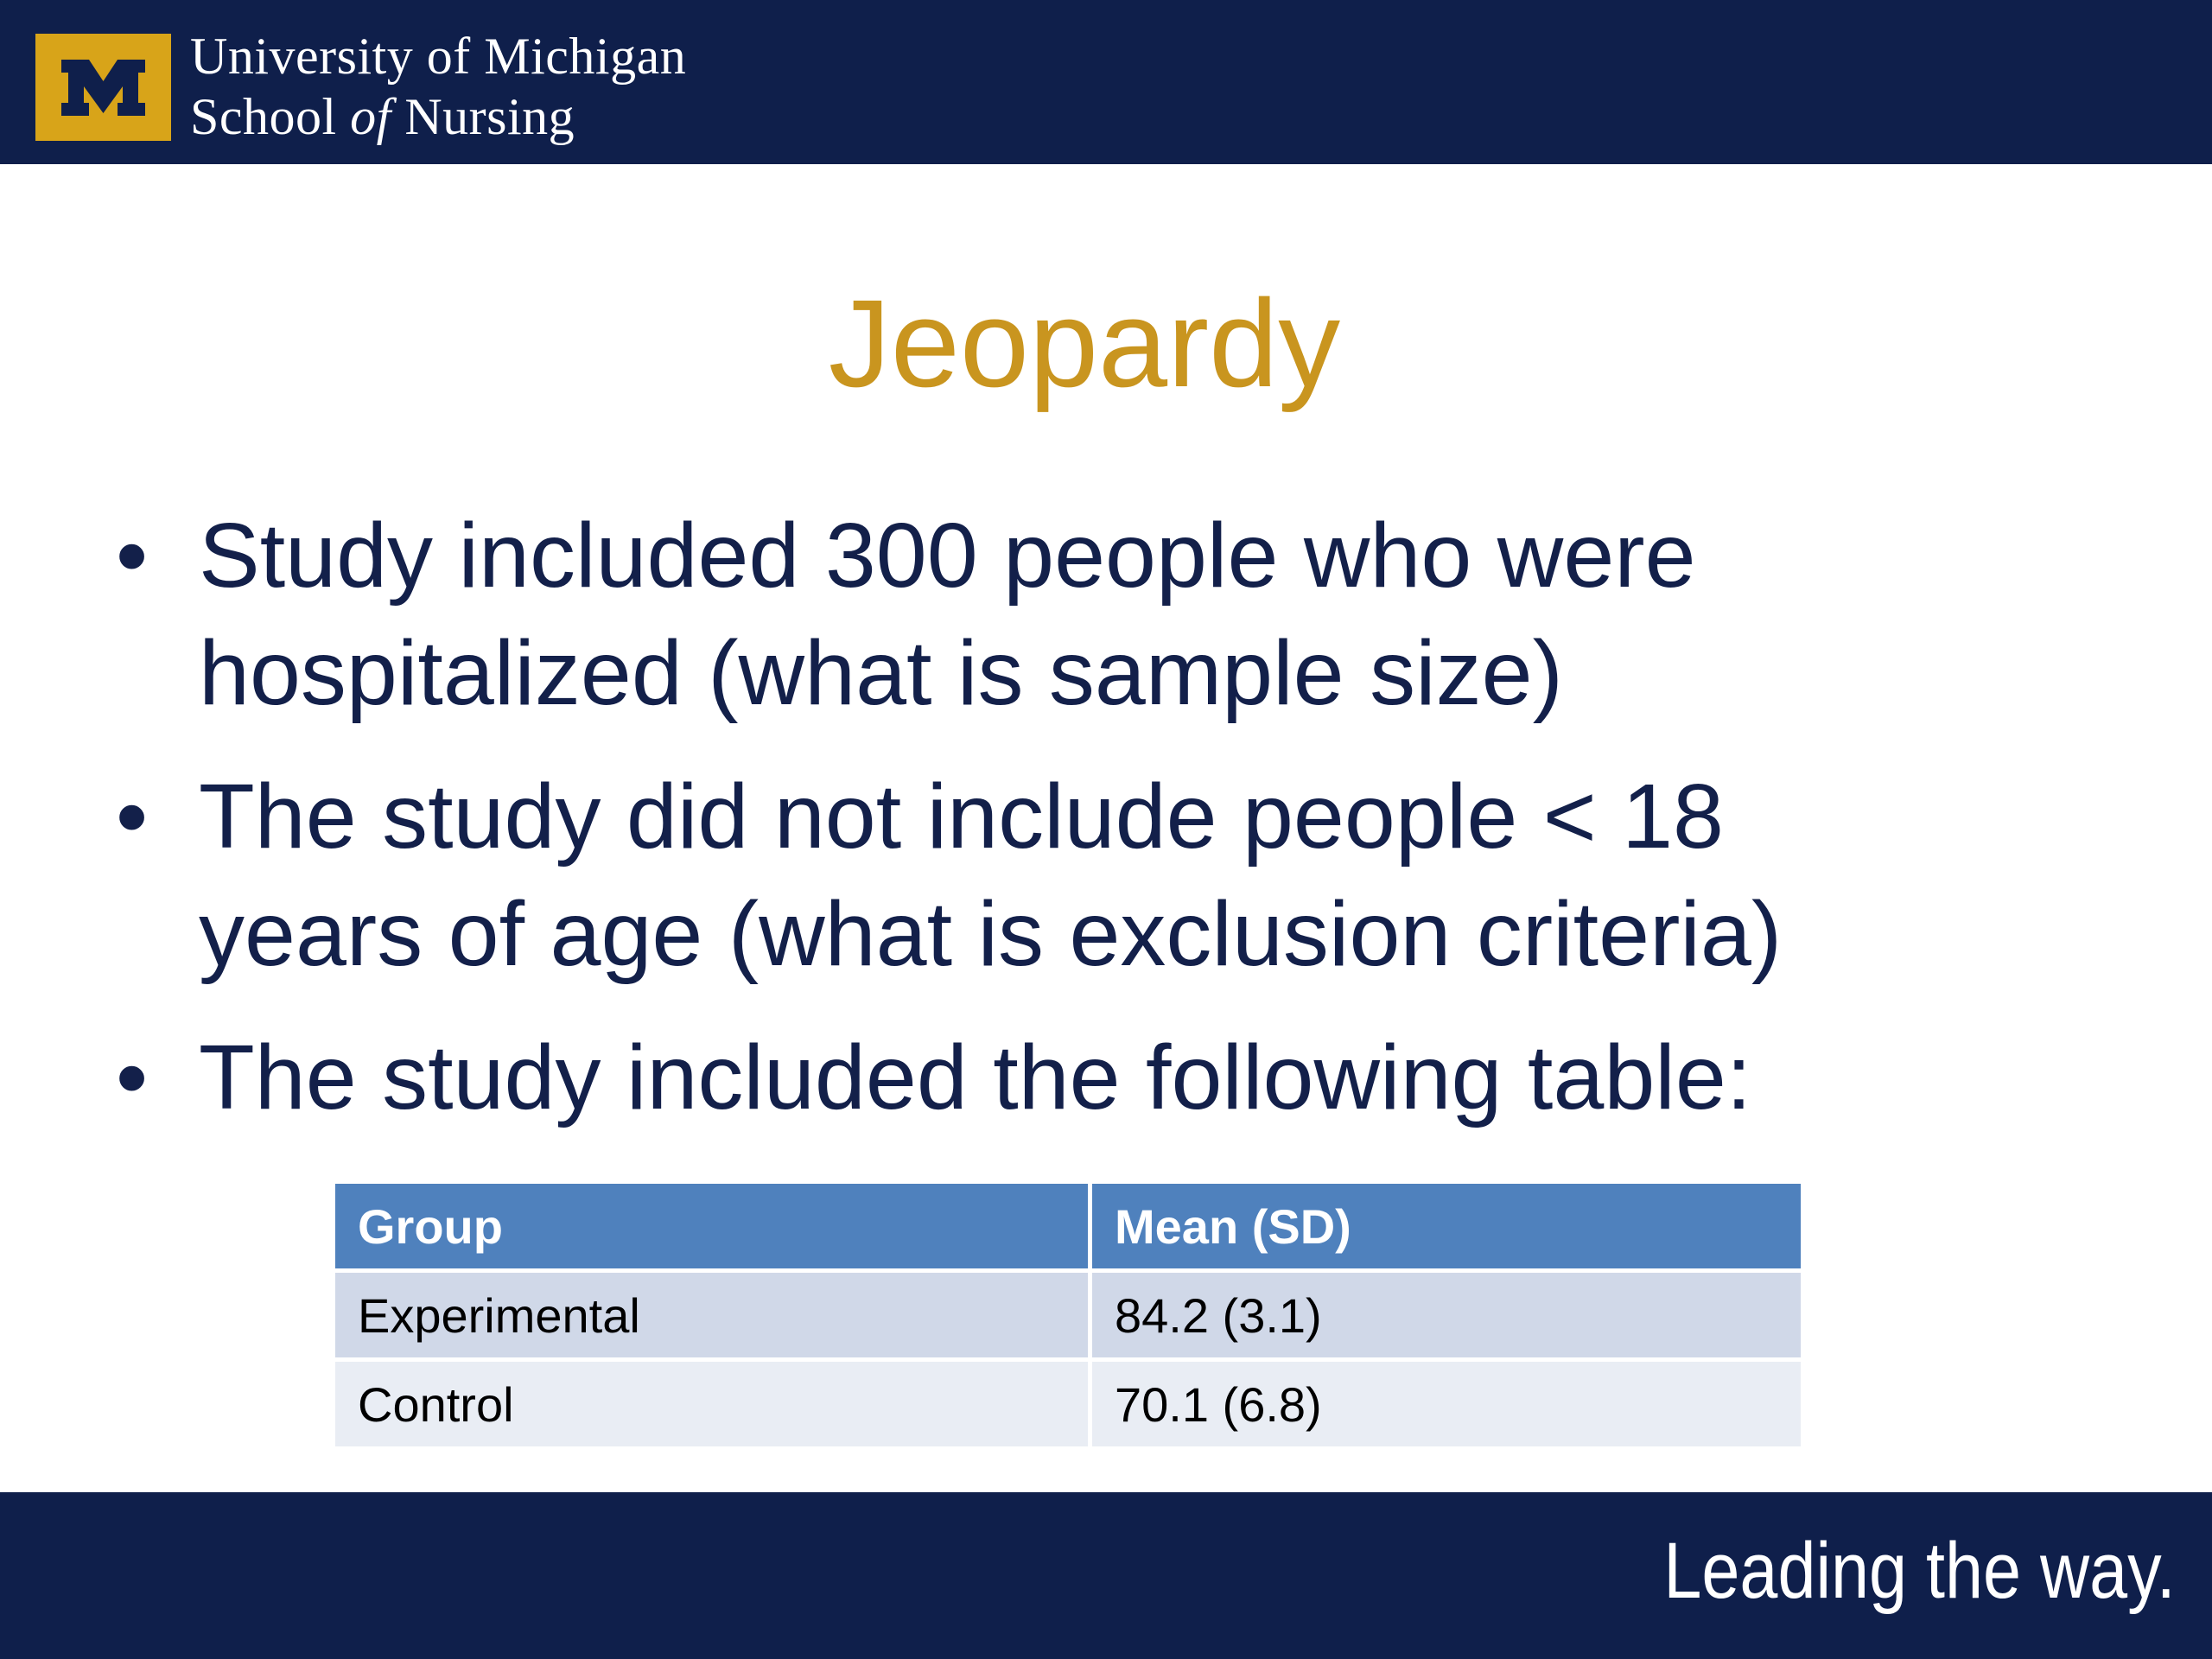 Image resolution: width=2212 pixels, height=1659 pixels. I want to click on slide-title: Jeopardy, so click(1084, 343).